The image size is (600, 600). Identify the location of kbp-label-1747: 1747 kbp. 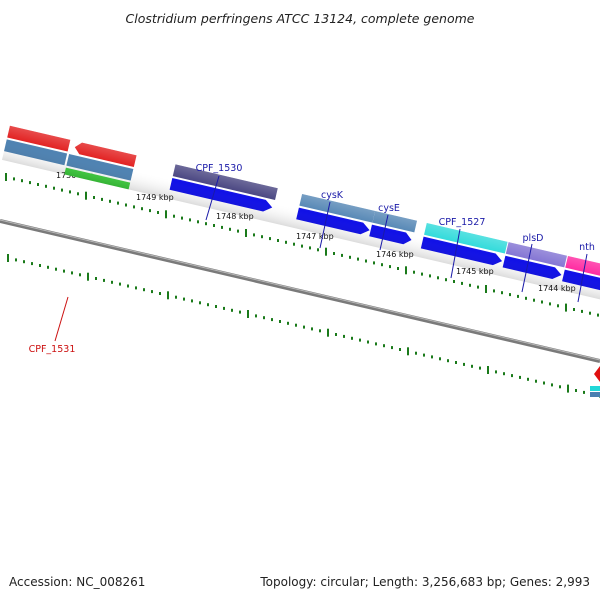
(315, 236).